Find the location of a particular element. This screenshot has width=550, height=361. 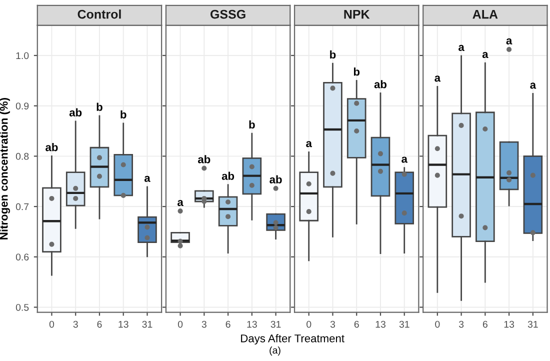

y-tick-label: 0.8 is located at coordinates (22, 156).